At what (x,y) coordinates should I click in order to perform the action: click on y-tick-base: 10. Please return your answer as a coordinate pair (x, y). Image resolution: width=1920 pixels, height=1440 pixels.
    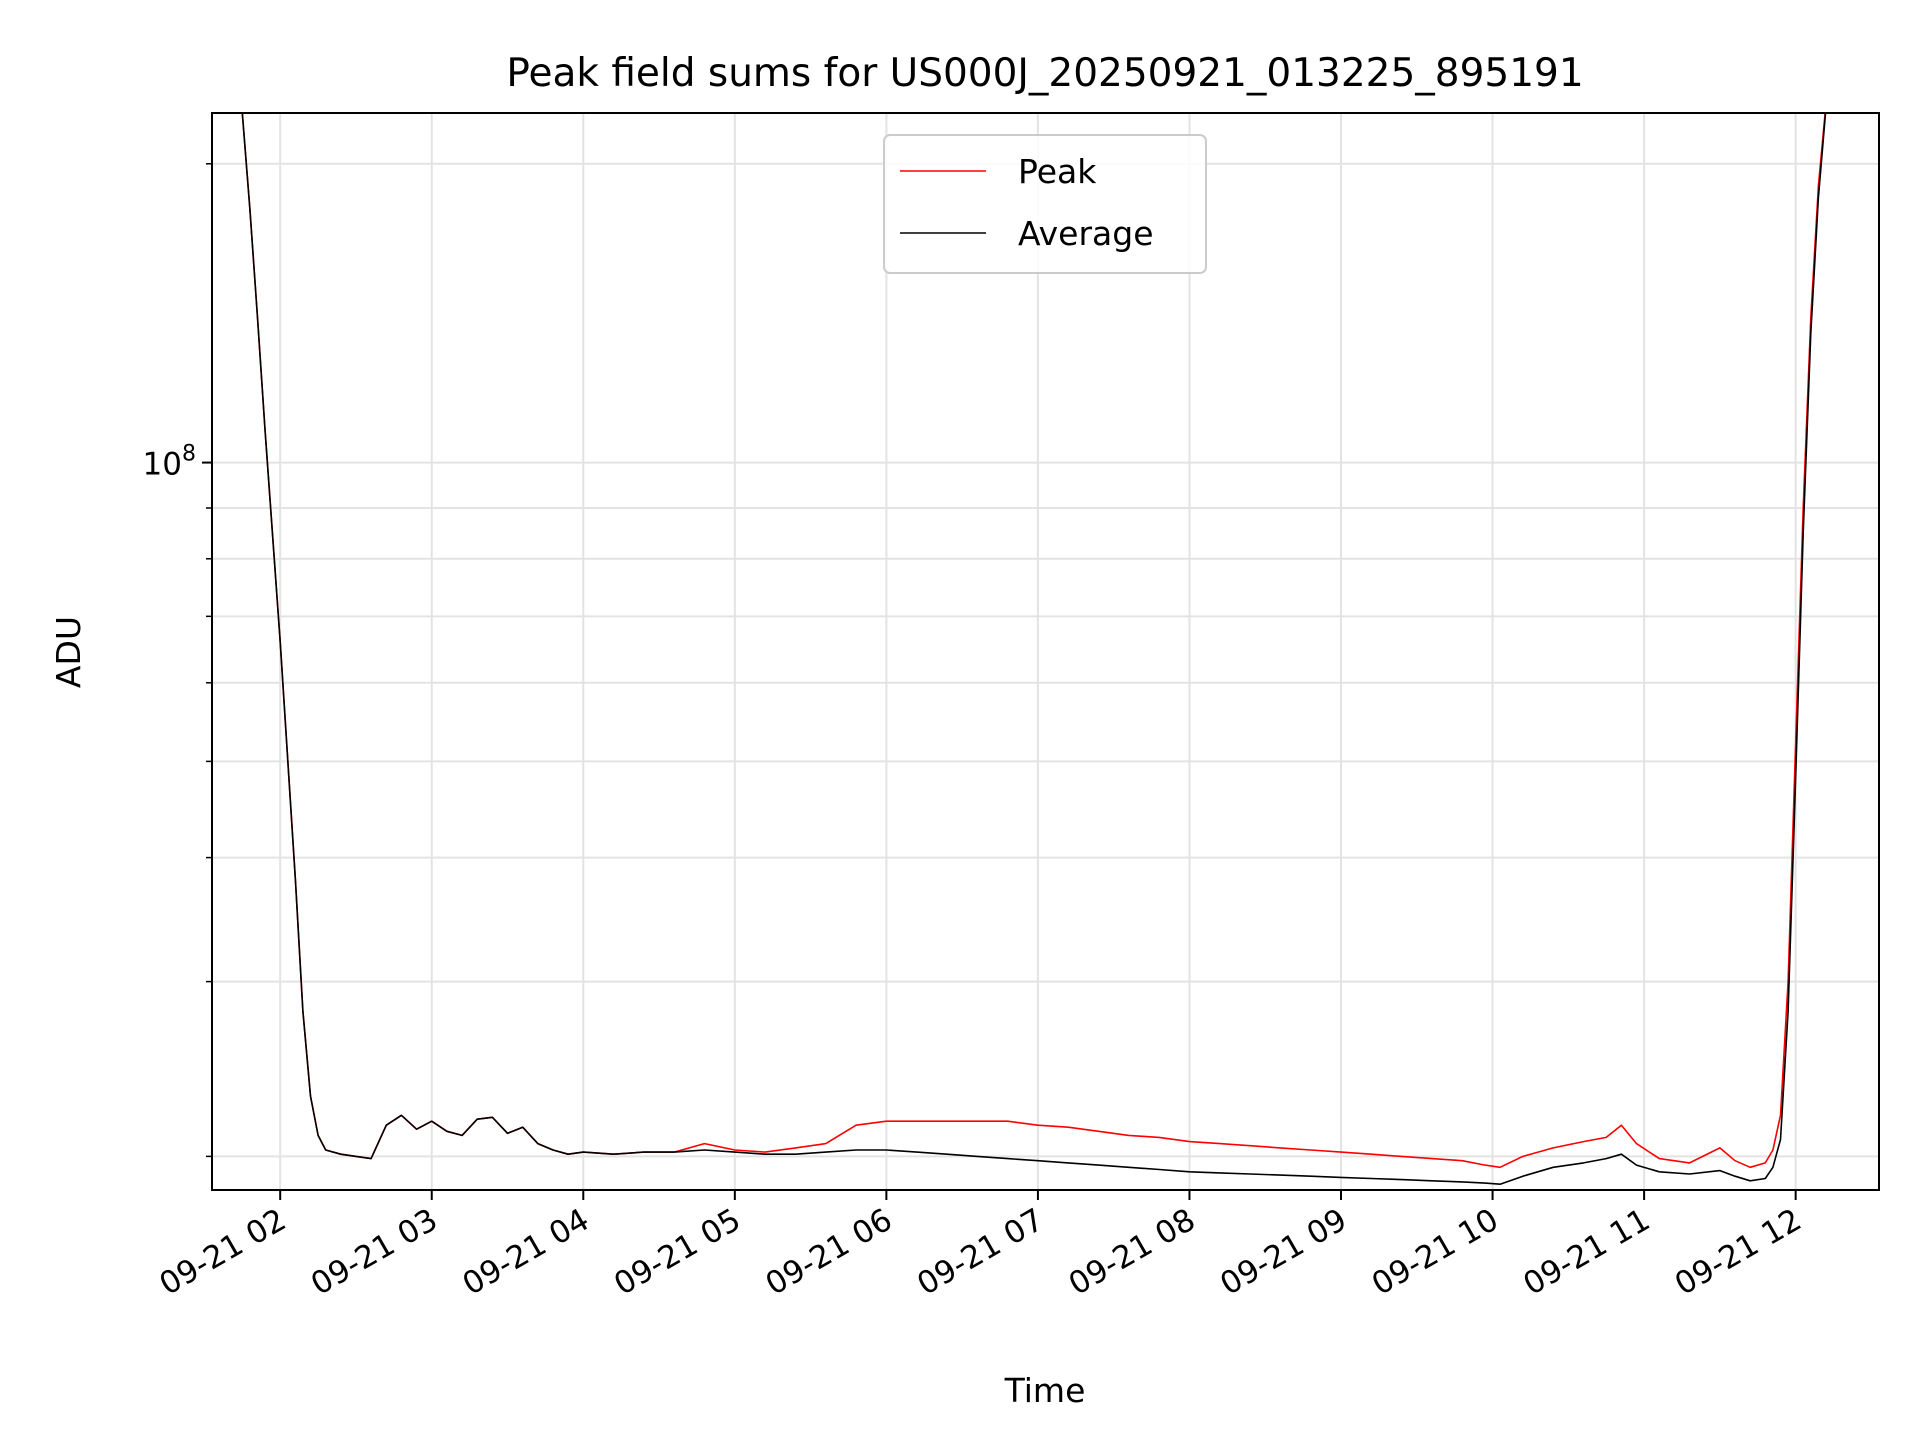
    Looking at the image, I should click on (162, 465).